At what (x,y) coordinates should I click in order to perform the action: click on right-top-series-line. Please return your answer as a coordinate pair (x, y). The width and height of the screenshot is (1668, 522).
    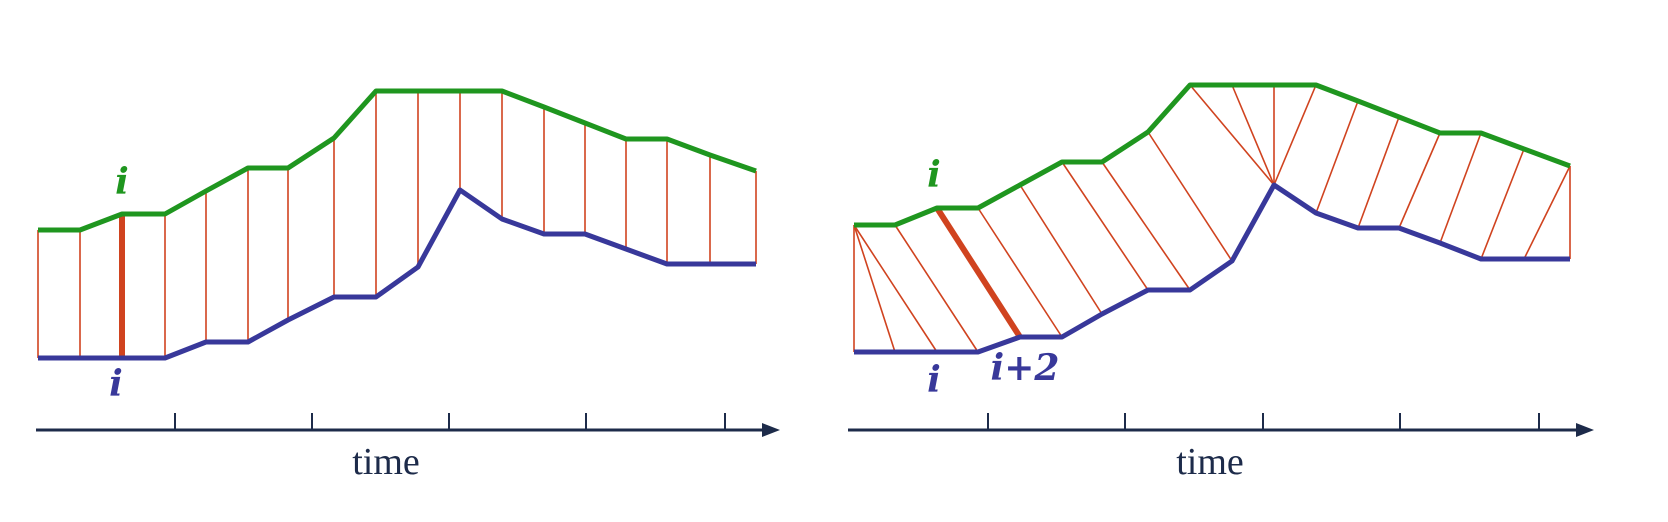
    Looking at the image, I should click on (1212, 155).